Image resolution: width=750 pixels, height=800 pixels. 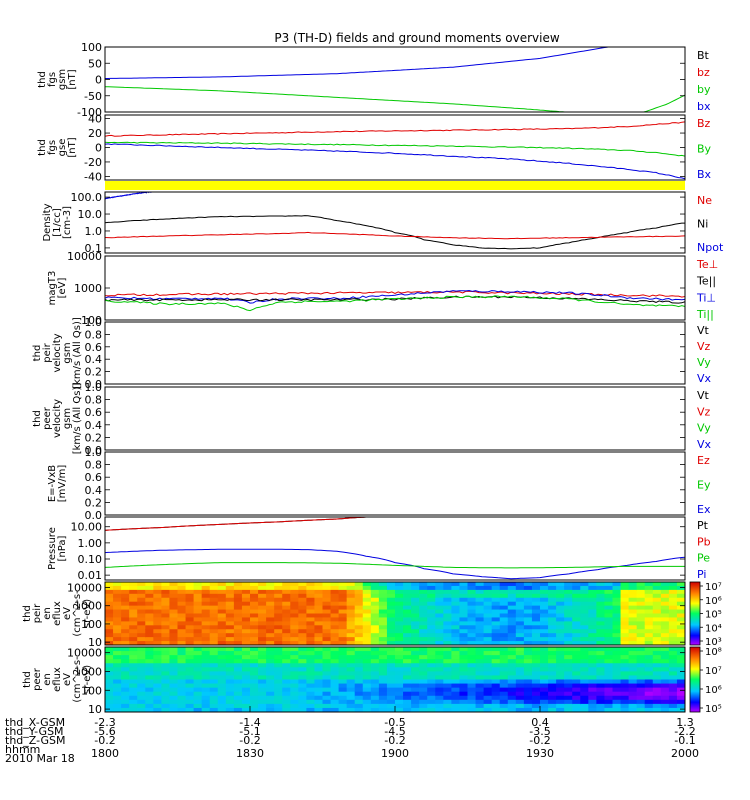 I want to click on x-tick-value: -0.2, so click(x=249, y=740).